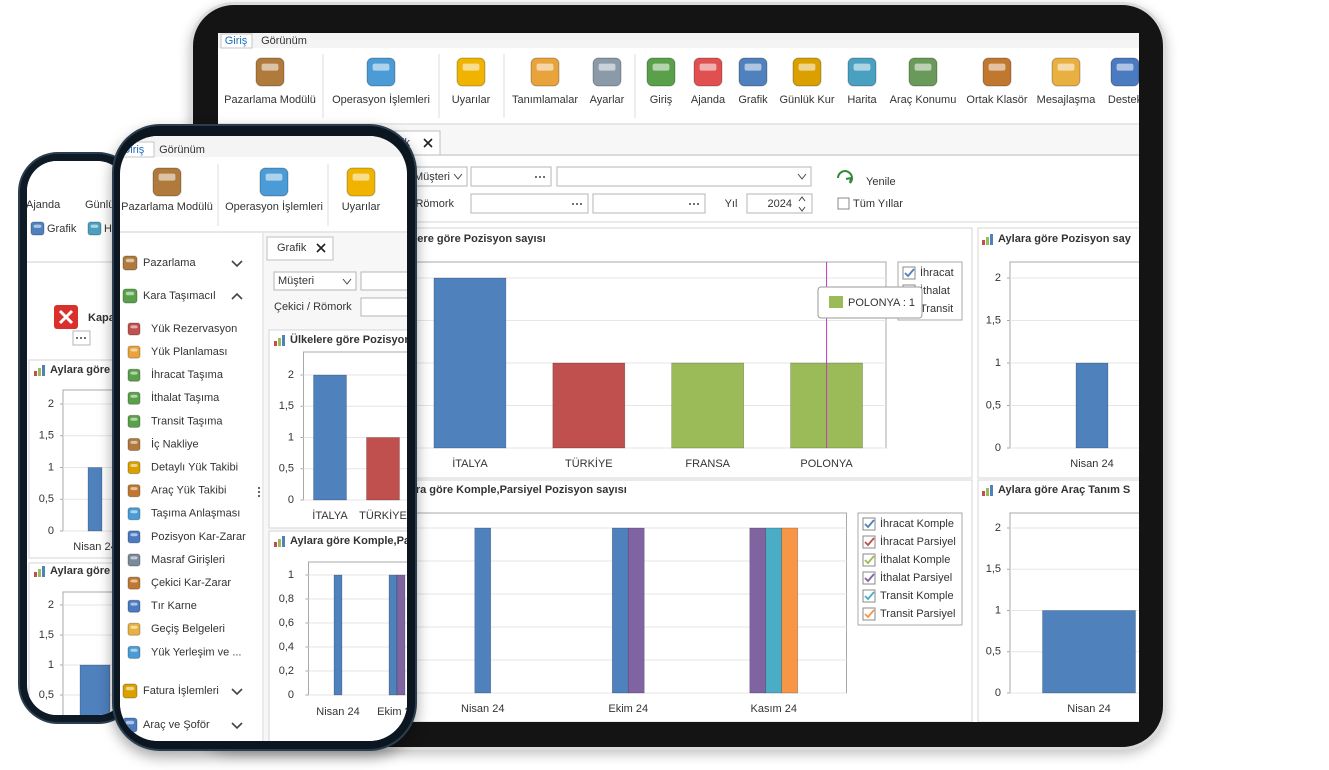  I want to click on year-spin, so click(779, 203).